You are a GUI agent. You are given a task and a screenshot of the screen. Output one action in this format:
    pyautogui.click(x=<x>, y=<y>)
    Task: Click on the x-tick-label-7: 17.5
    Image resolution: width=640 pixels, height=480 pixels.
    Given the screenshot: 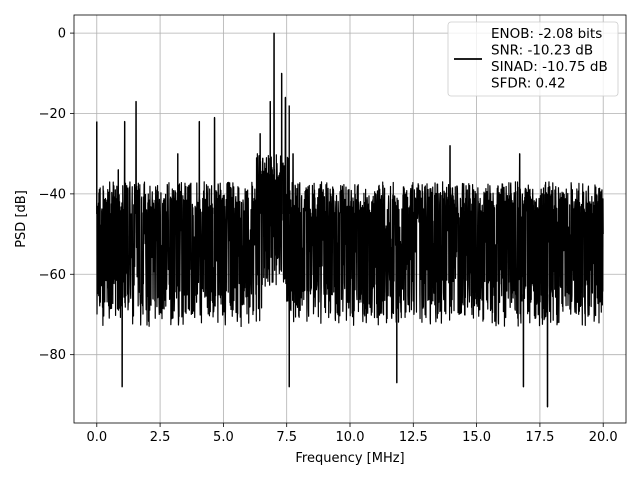 What is the action you would take?
    pyautogui.click(x=539, y=437)
    